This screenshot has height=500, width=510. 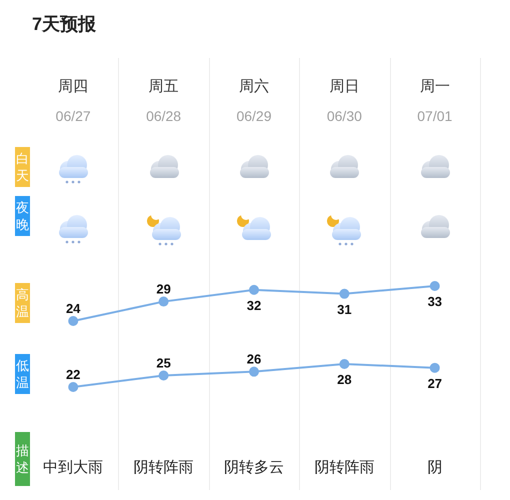 I want to click on text: 描述, so click(x=23, y=459).